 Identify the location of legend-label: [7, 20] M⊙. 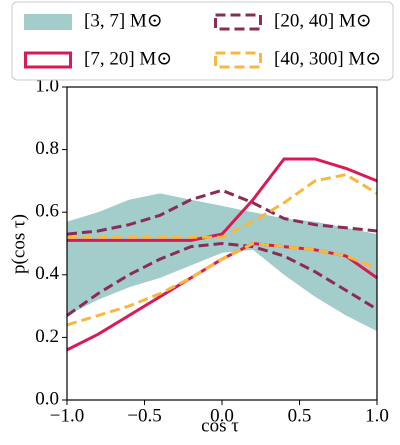
(128, 58).